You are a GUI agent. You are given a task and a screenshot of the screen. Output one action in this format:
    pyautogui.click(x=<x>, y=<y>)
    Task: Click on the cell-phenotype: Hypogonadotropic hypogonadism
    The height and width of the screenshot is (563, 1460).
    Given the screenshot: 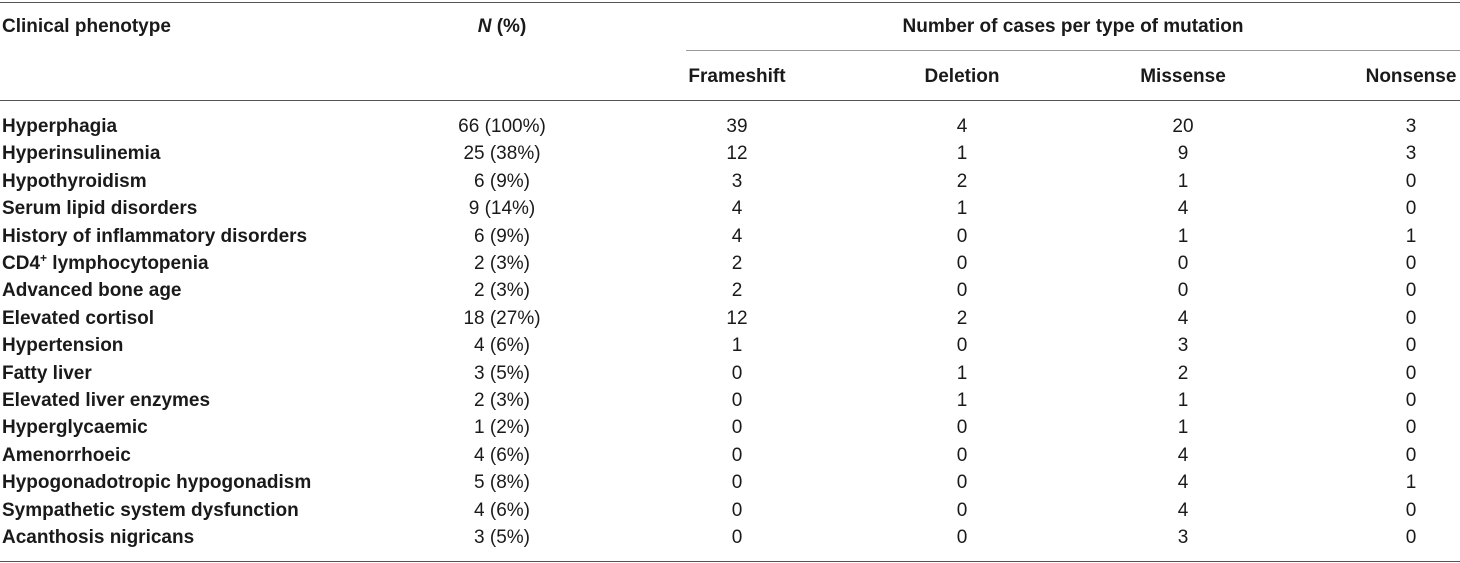 What is the action you would take?
    pyautogui.click(x=156, y=482)
    